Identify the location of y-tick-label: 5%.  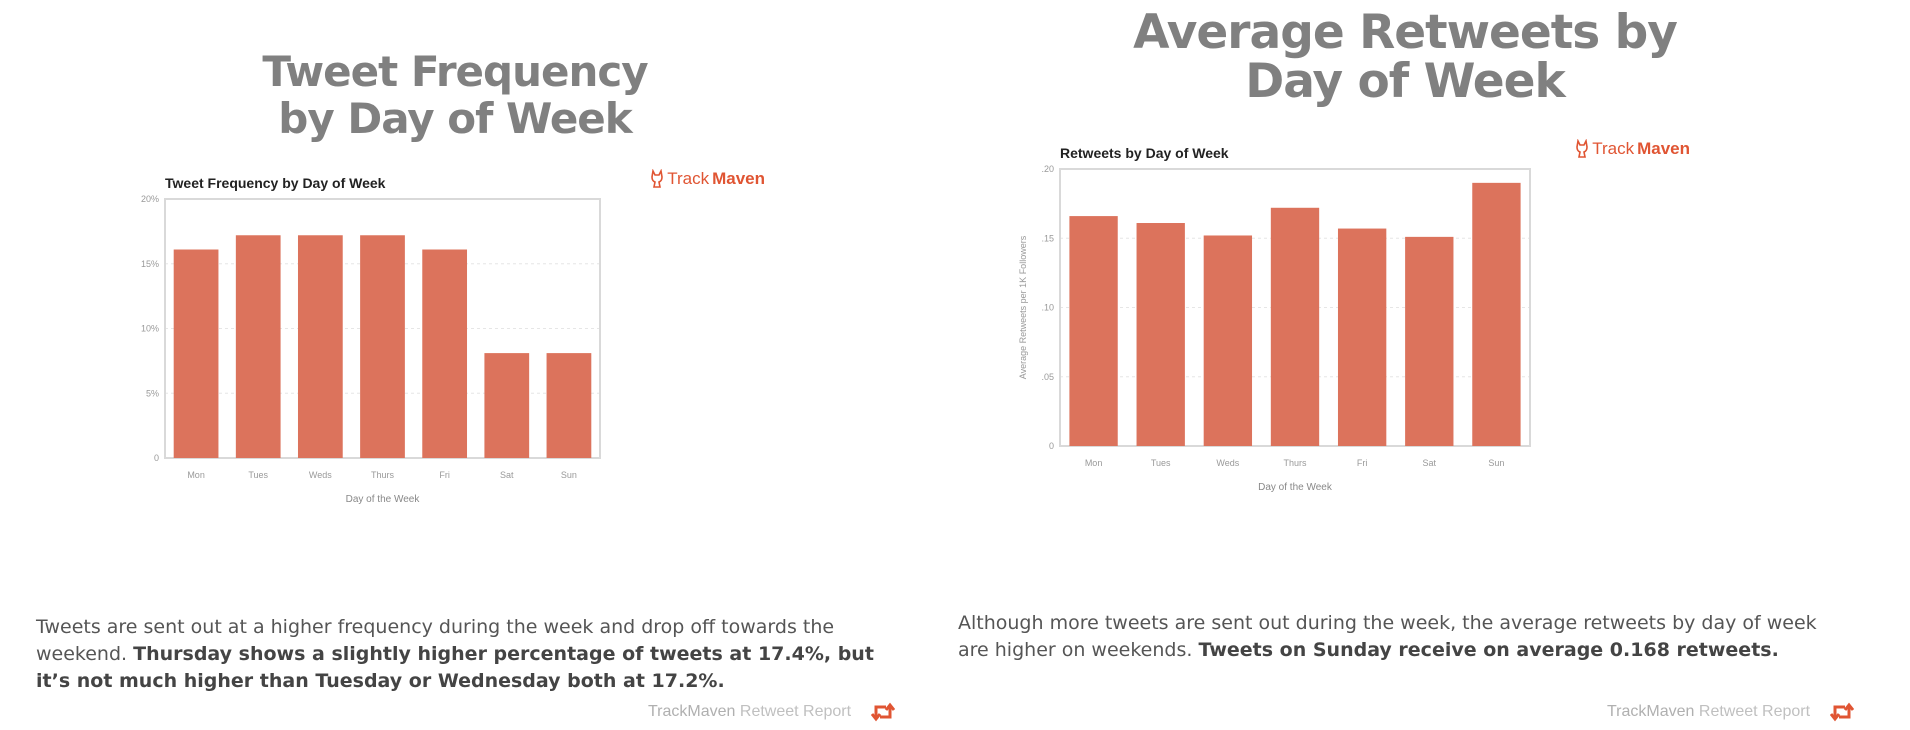
(152, 393).